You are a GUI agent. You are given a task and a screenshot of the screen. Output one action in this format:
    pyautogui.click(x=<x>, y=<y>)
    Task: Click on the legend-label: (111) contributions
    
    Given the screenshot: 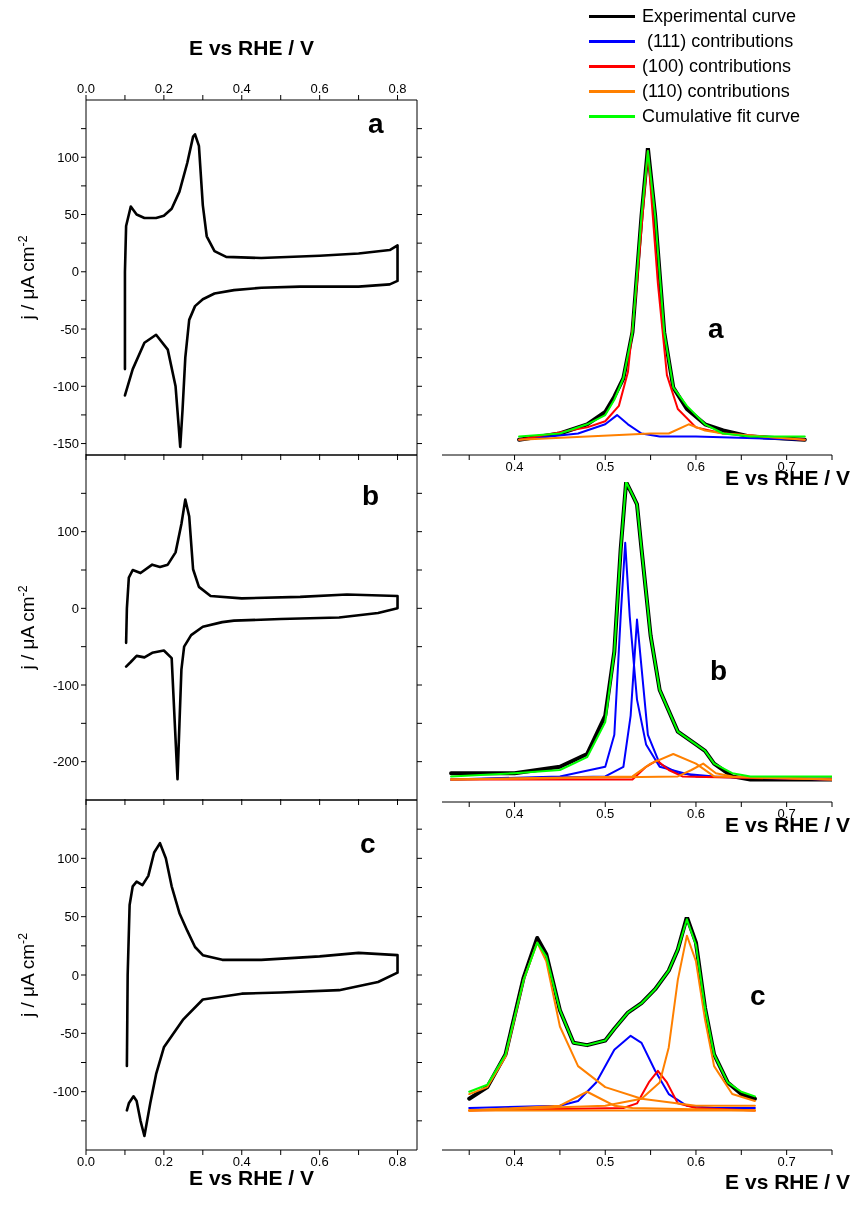 What is the action you would take?
    pyautogui.click(x=719, y=41)
    